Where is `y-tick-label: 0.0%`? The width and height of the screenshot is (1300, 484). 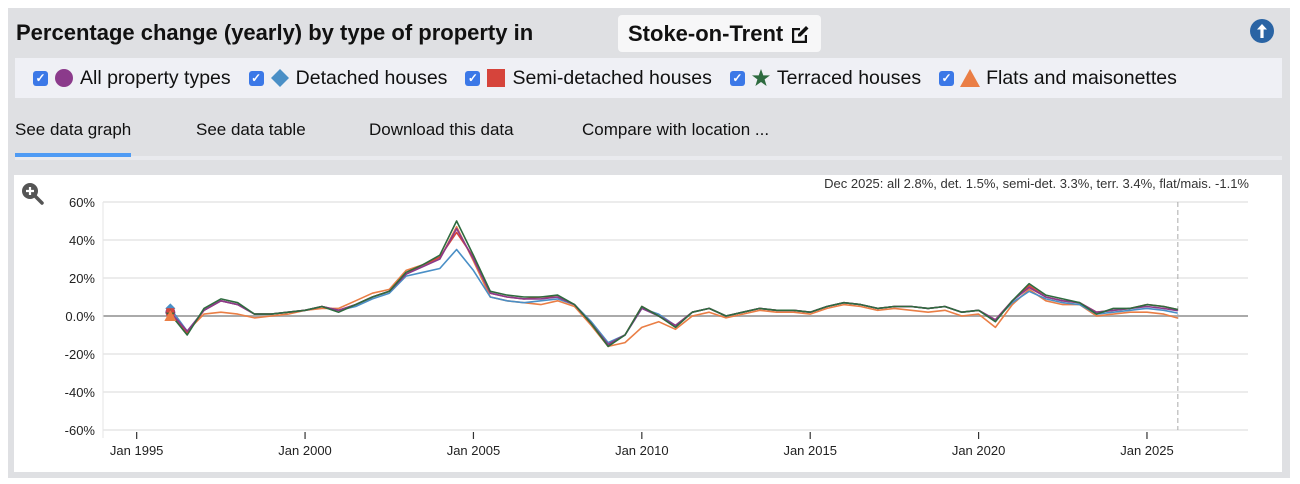 y-tick-label: 0.0% is located at coordinates (80, 316).